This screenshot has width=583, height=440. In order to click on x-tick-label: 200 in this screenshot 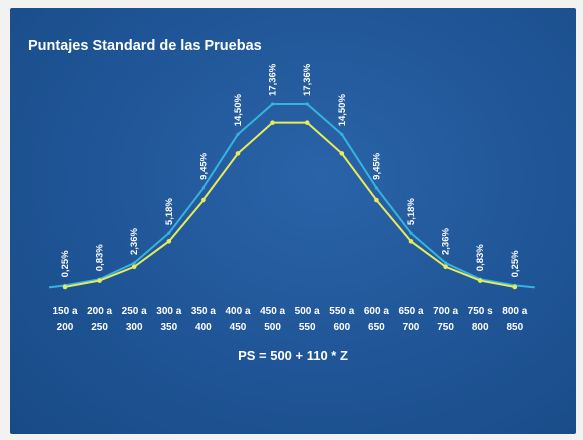, I will do `click(65, 327)`.